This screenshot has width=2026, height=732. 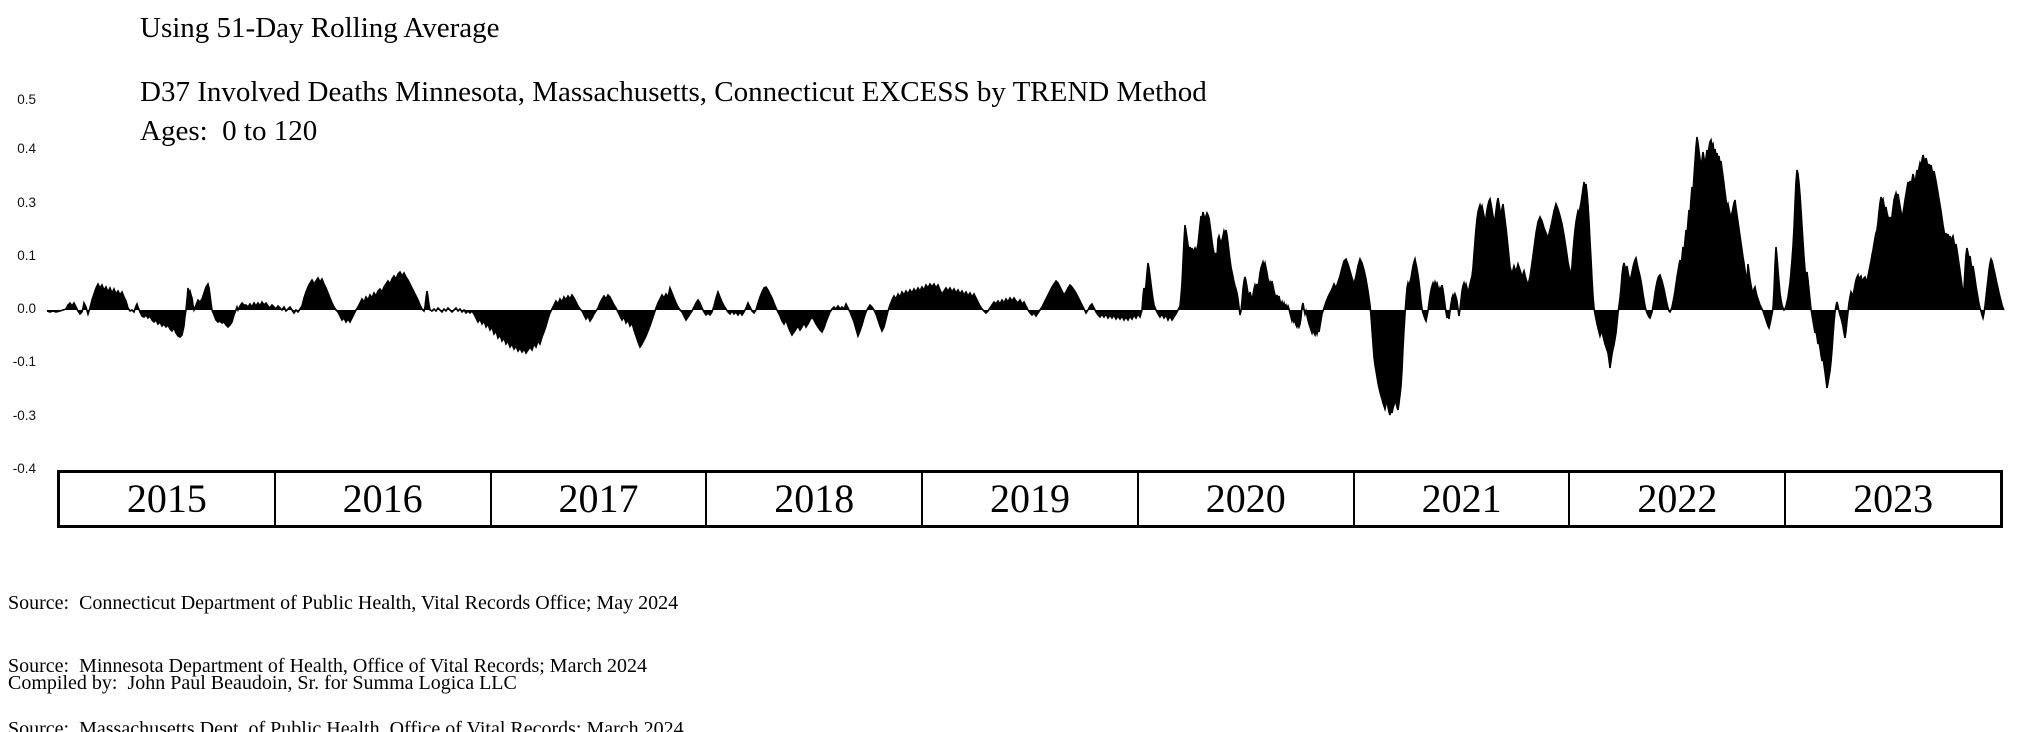 I want to click on y-tick-label--0.3: -0.3, so click(x=24, y=415).